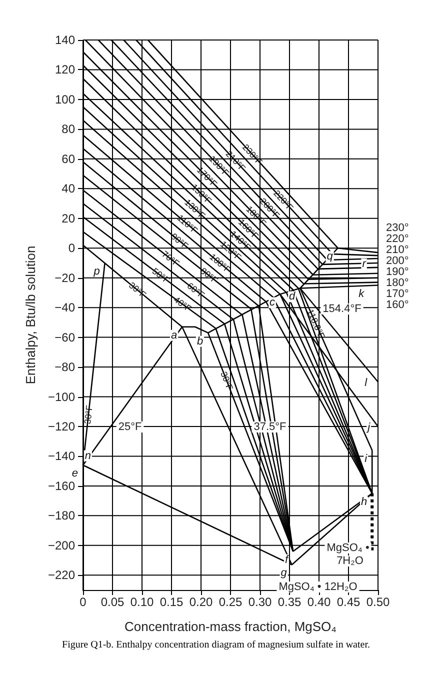 The image size is (432, 693). I want to click on y-tick-label: −80, so click(65, 367).